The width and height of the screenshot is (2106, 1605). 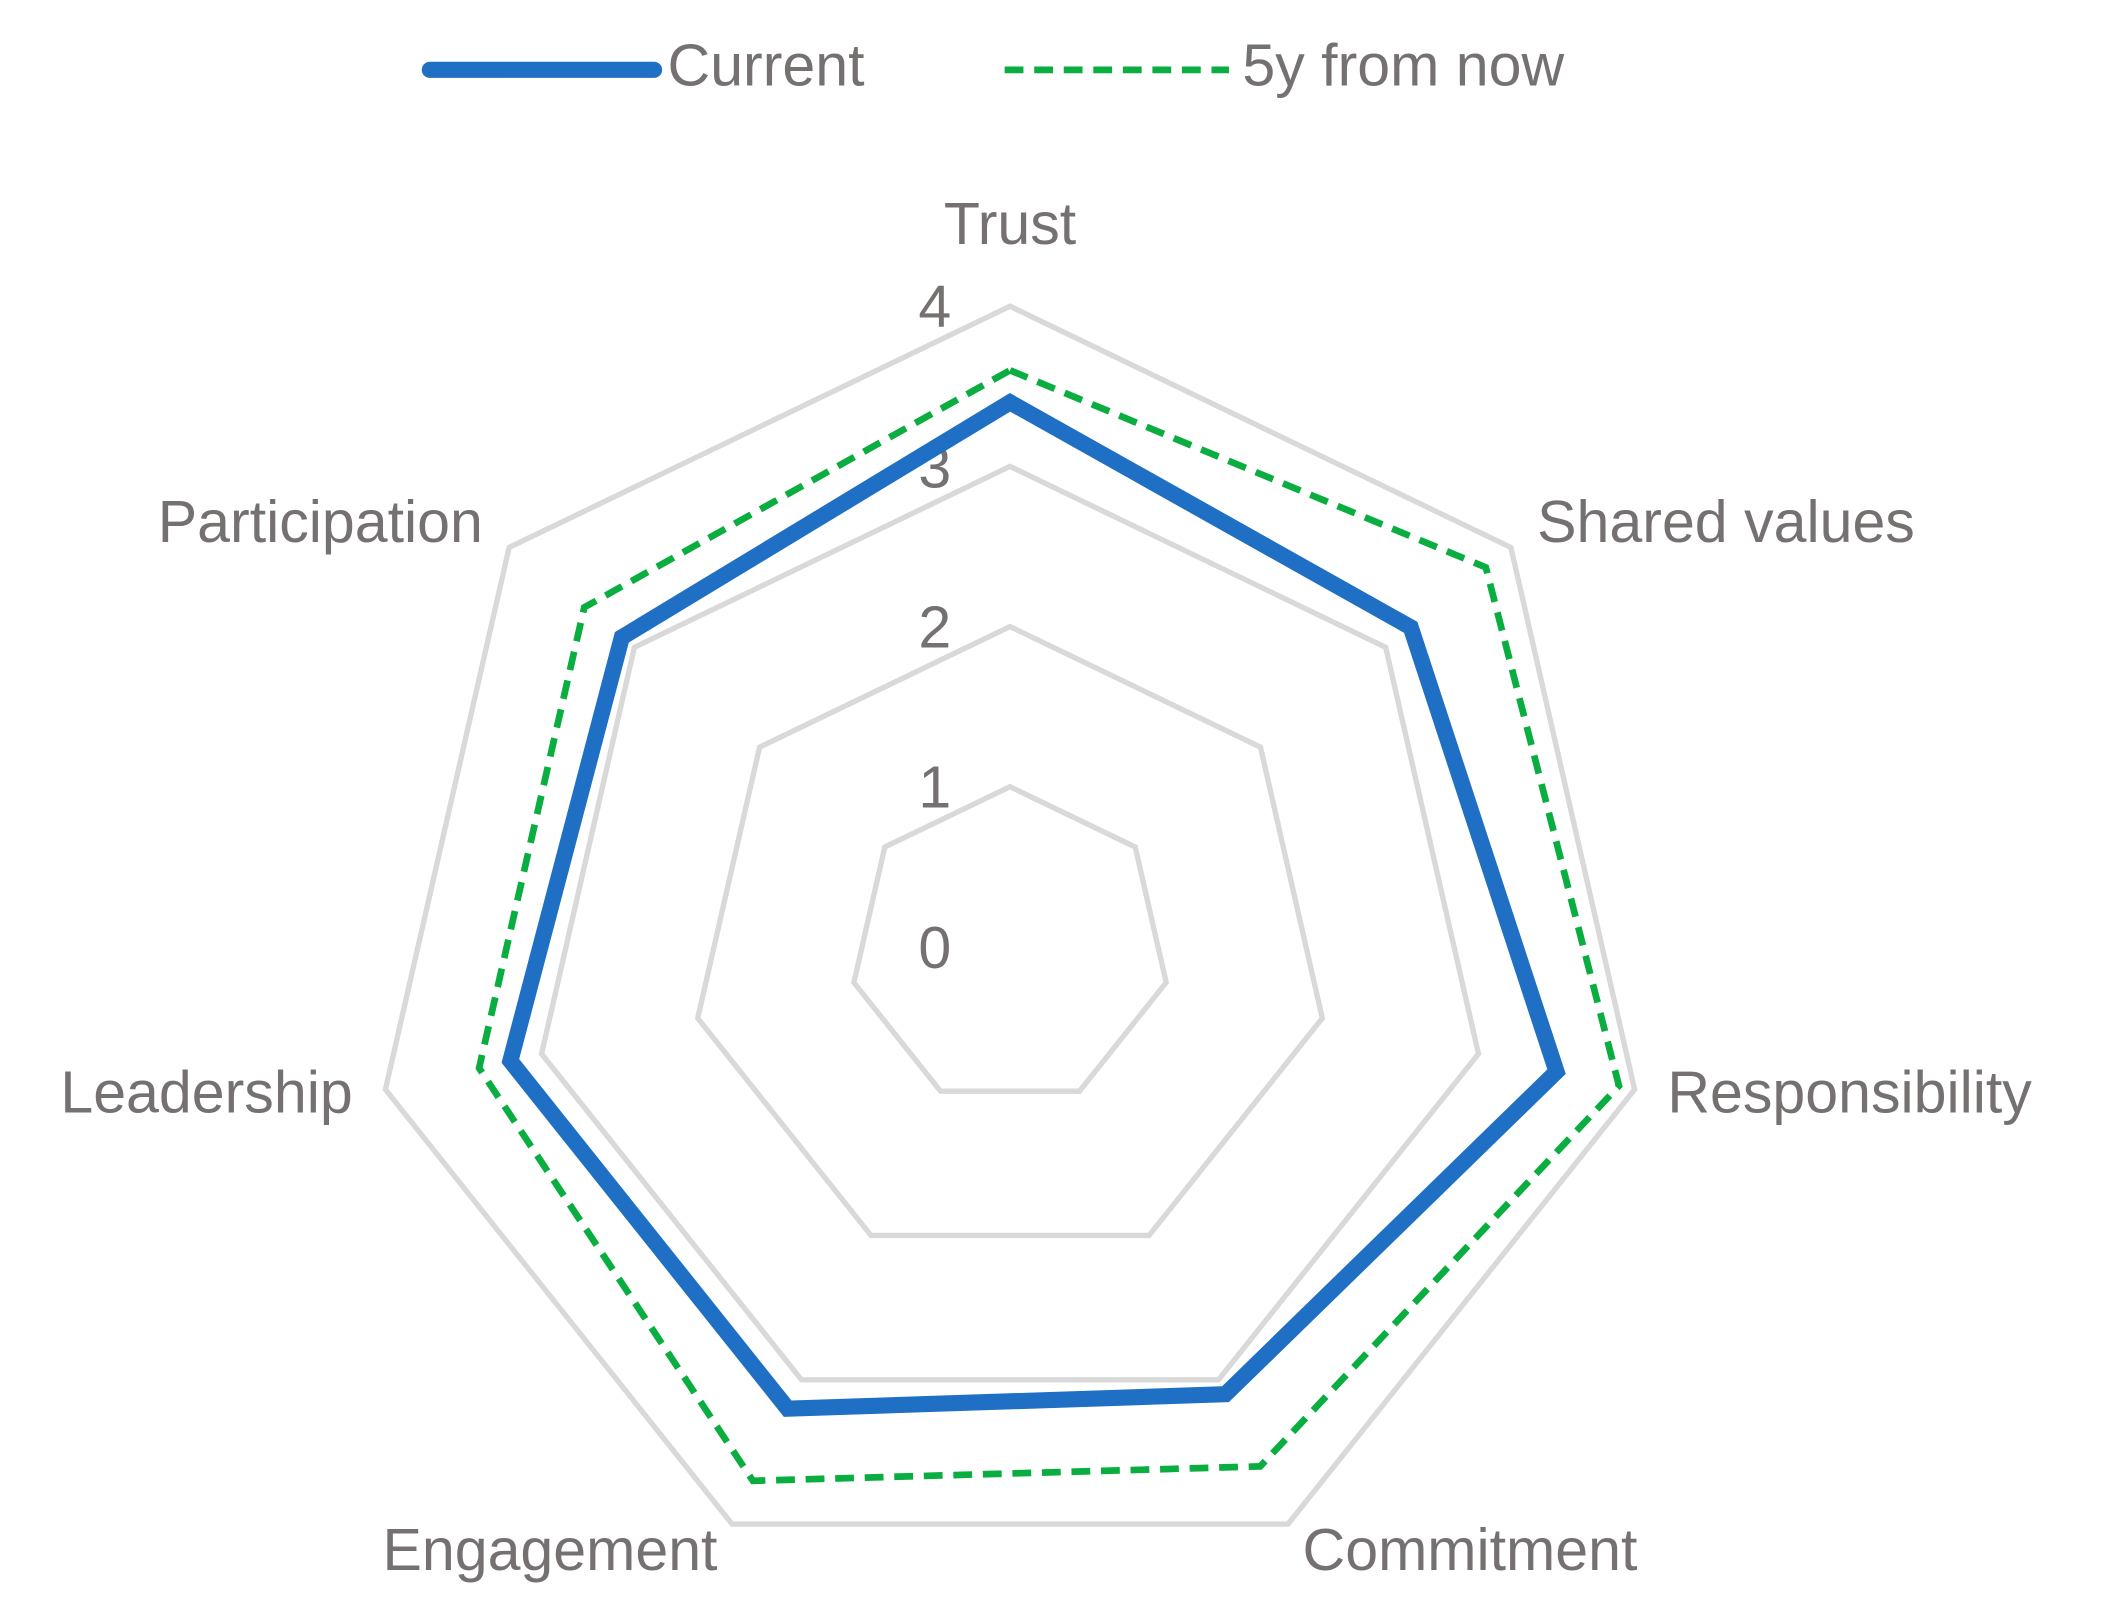 I want to click on legend-label: 5y from now, so click(x=1403, y=65).